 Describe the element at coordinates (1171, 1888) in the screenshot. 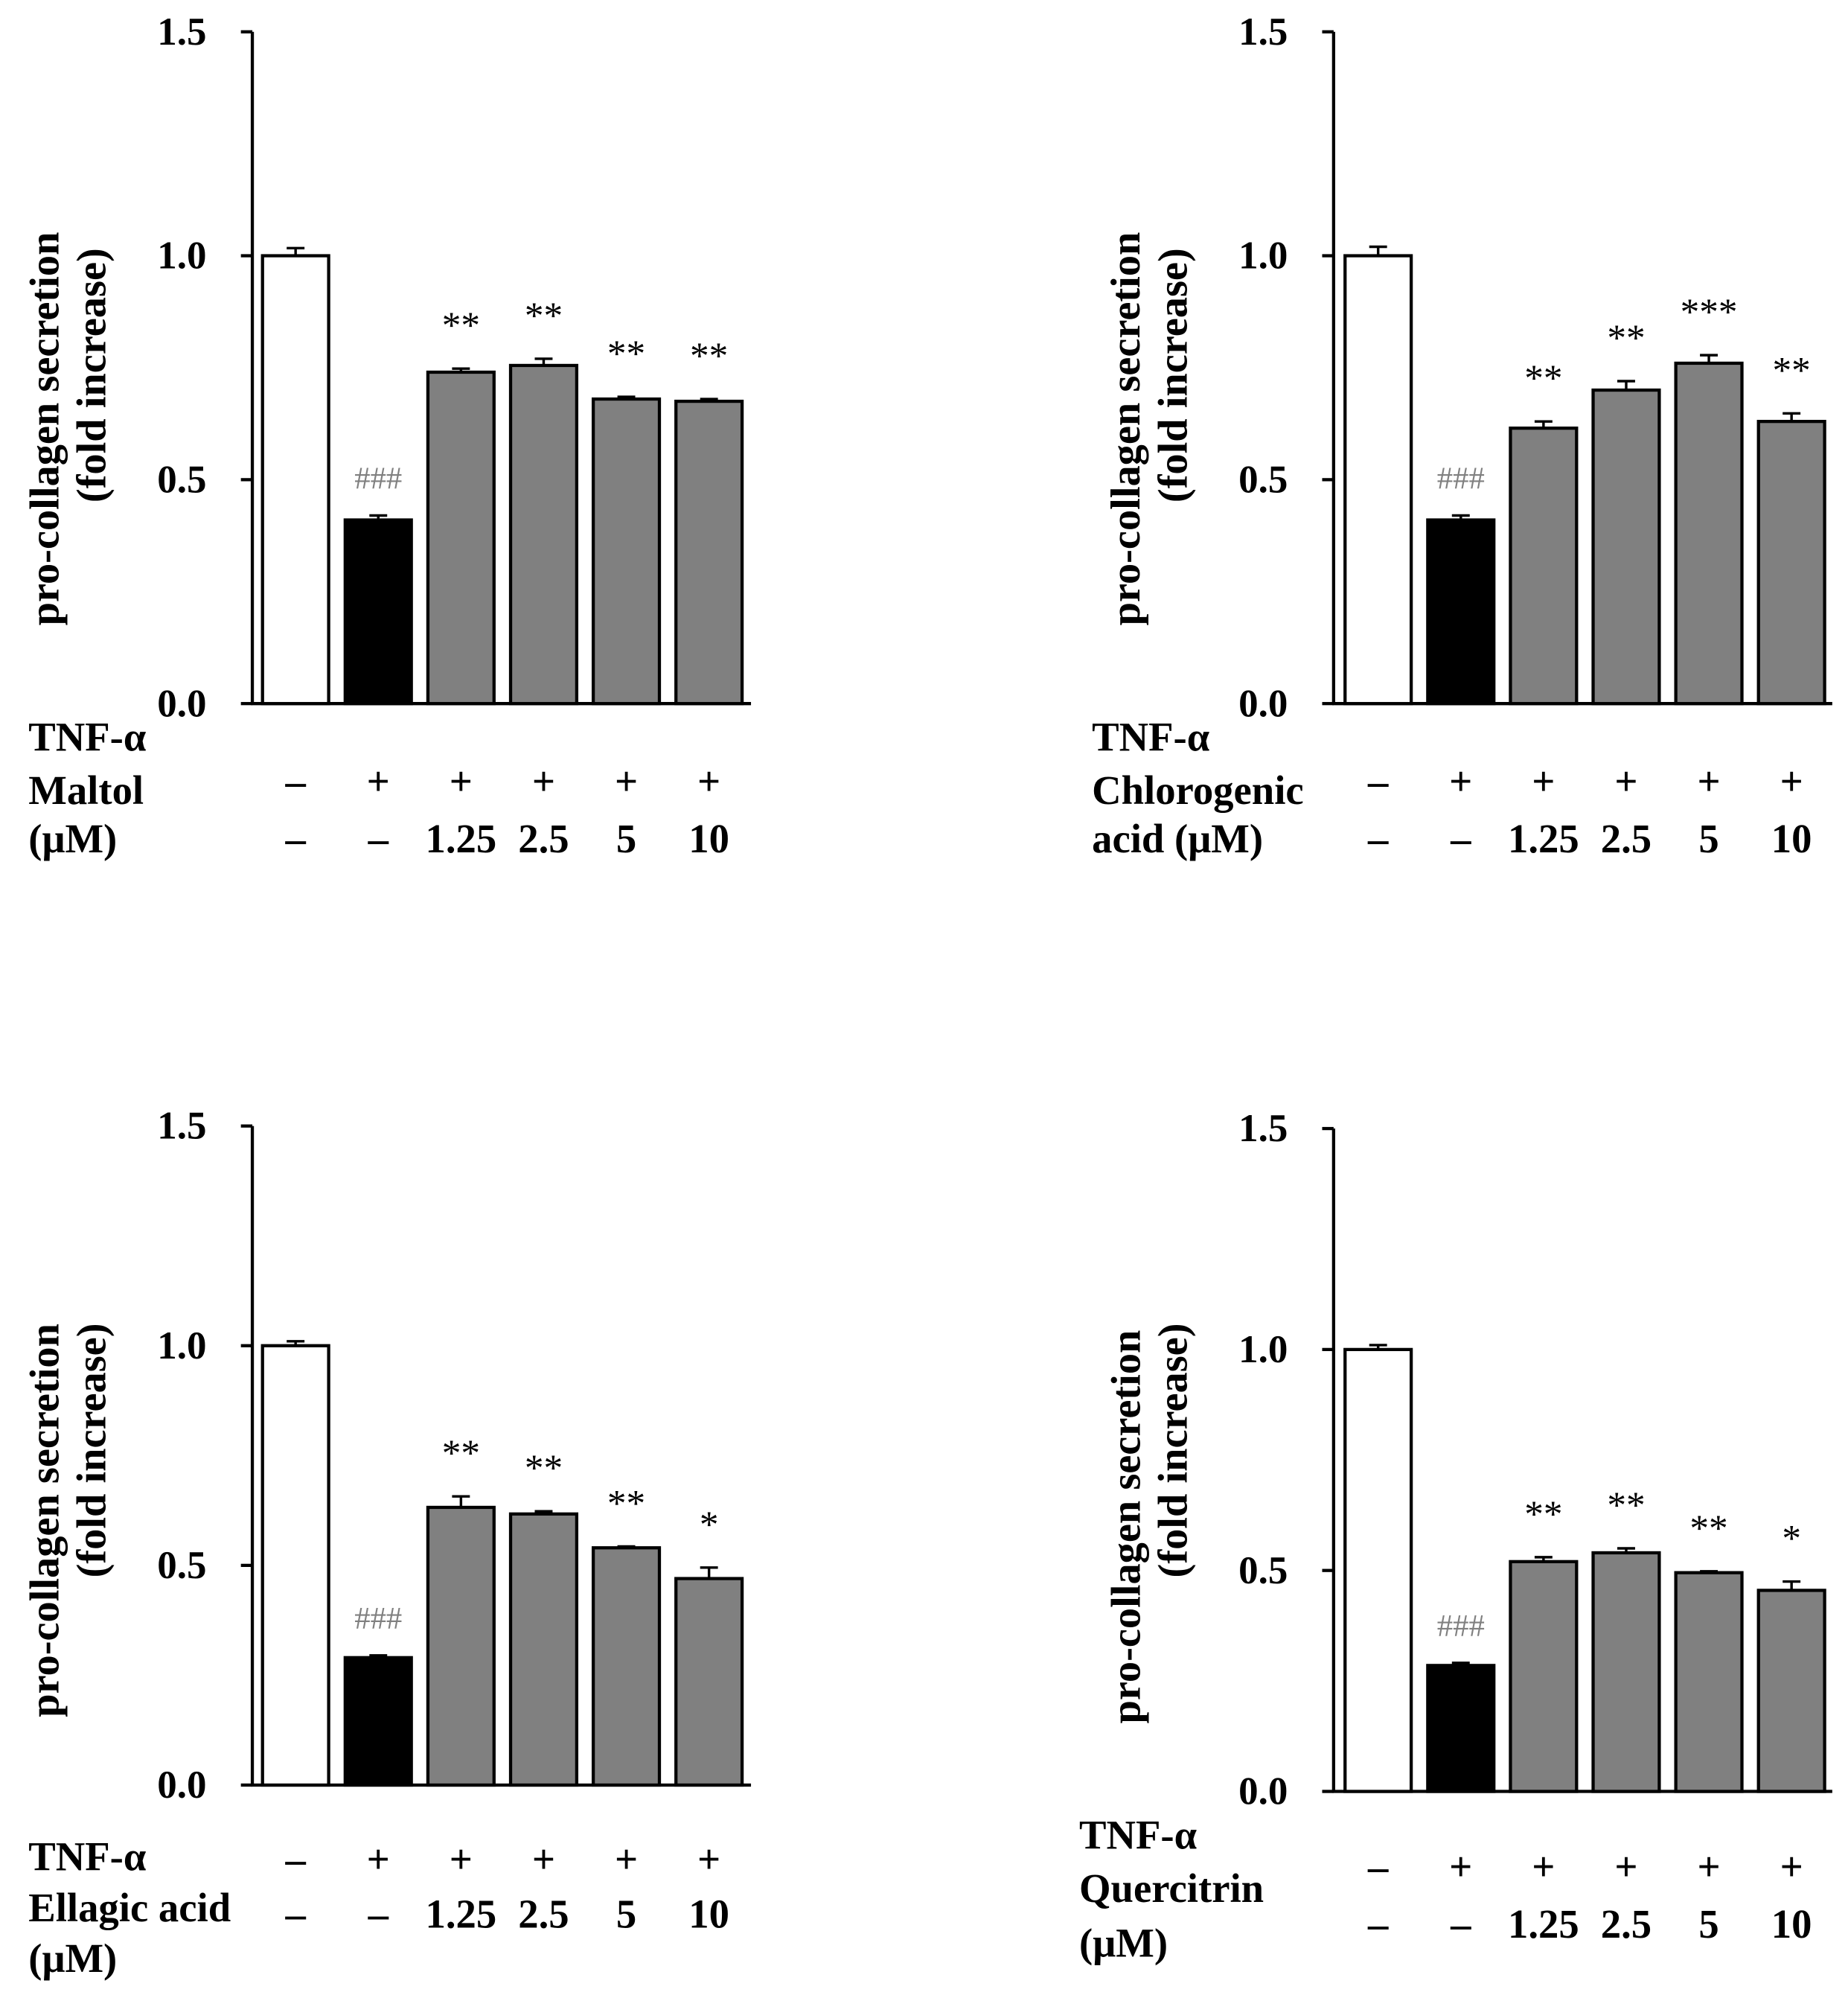

I see `row-label: Quercitrin` at that location.